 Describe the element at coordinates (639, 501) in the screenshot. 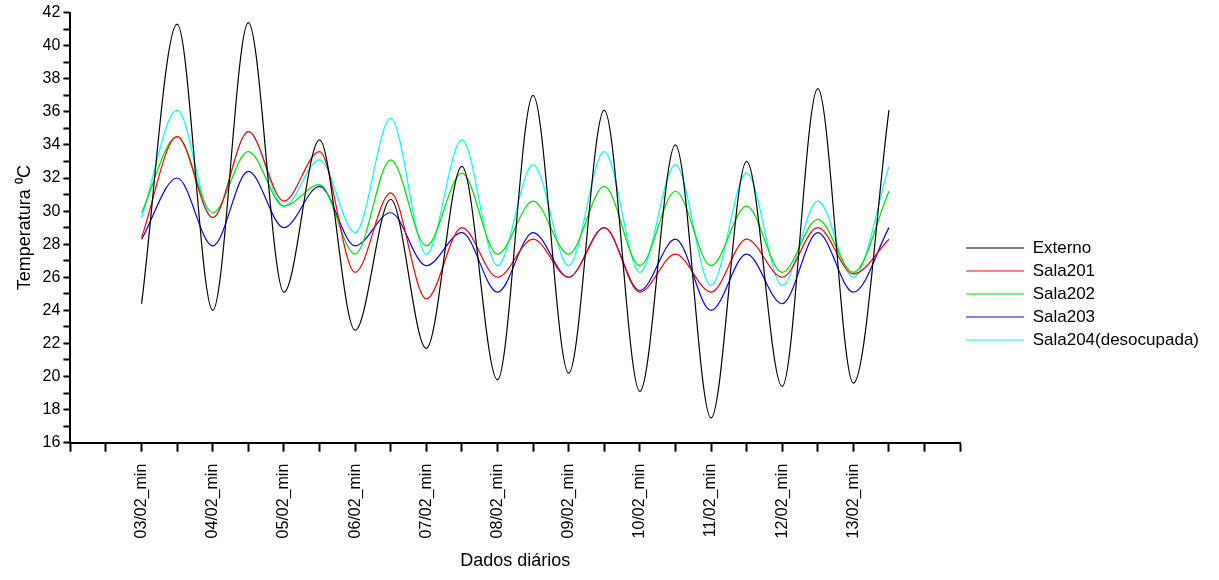

I see `x-tick-label: 10/02_min` at that location.